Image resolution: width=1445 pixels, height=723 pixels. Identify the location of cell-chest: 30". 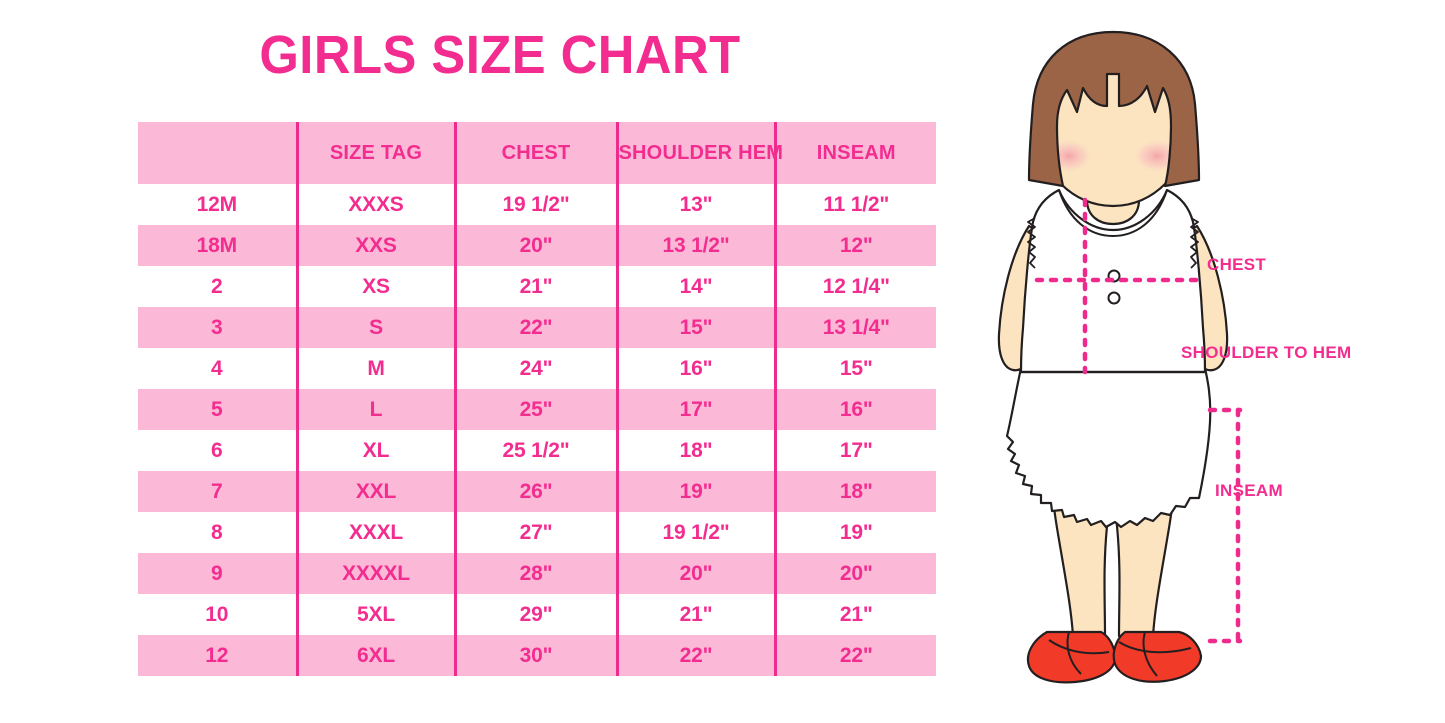
(535, 655).